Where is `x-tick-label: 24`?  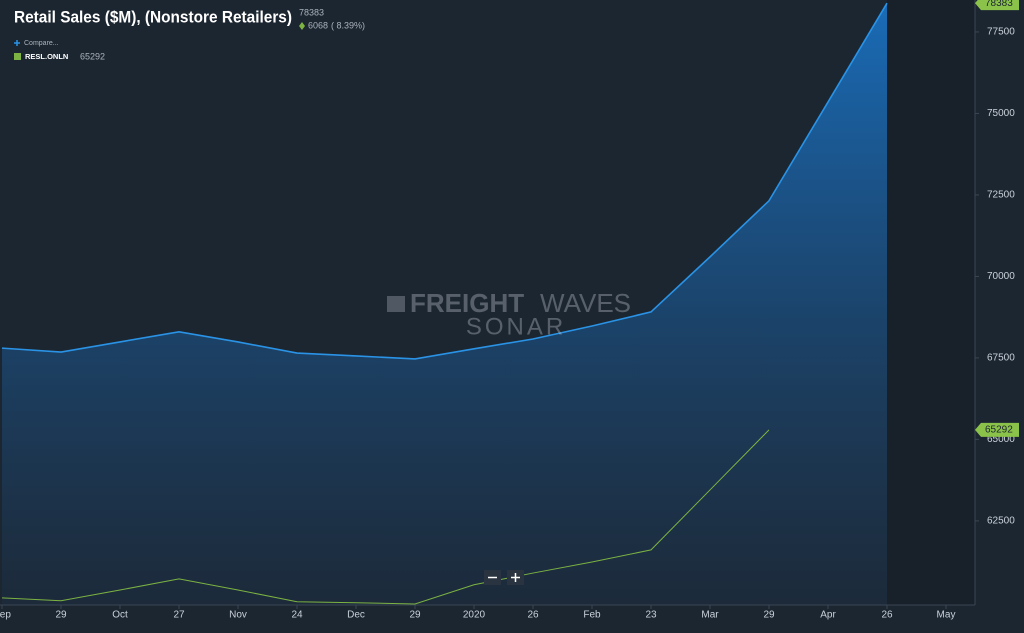
x-tick-label: 24 is located at coordinates (297, 615).